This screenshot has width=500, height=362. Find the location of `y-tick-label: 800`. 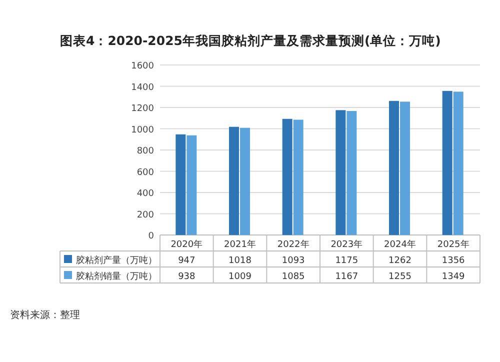

y-tick-label: 800 is located at coordinates (145, 151).